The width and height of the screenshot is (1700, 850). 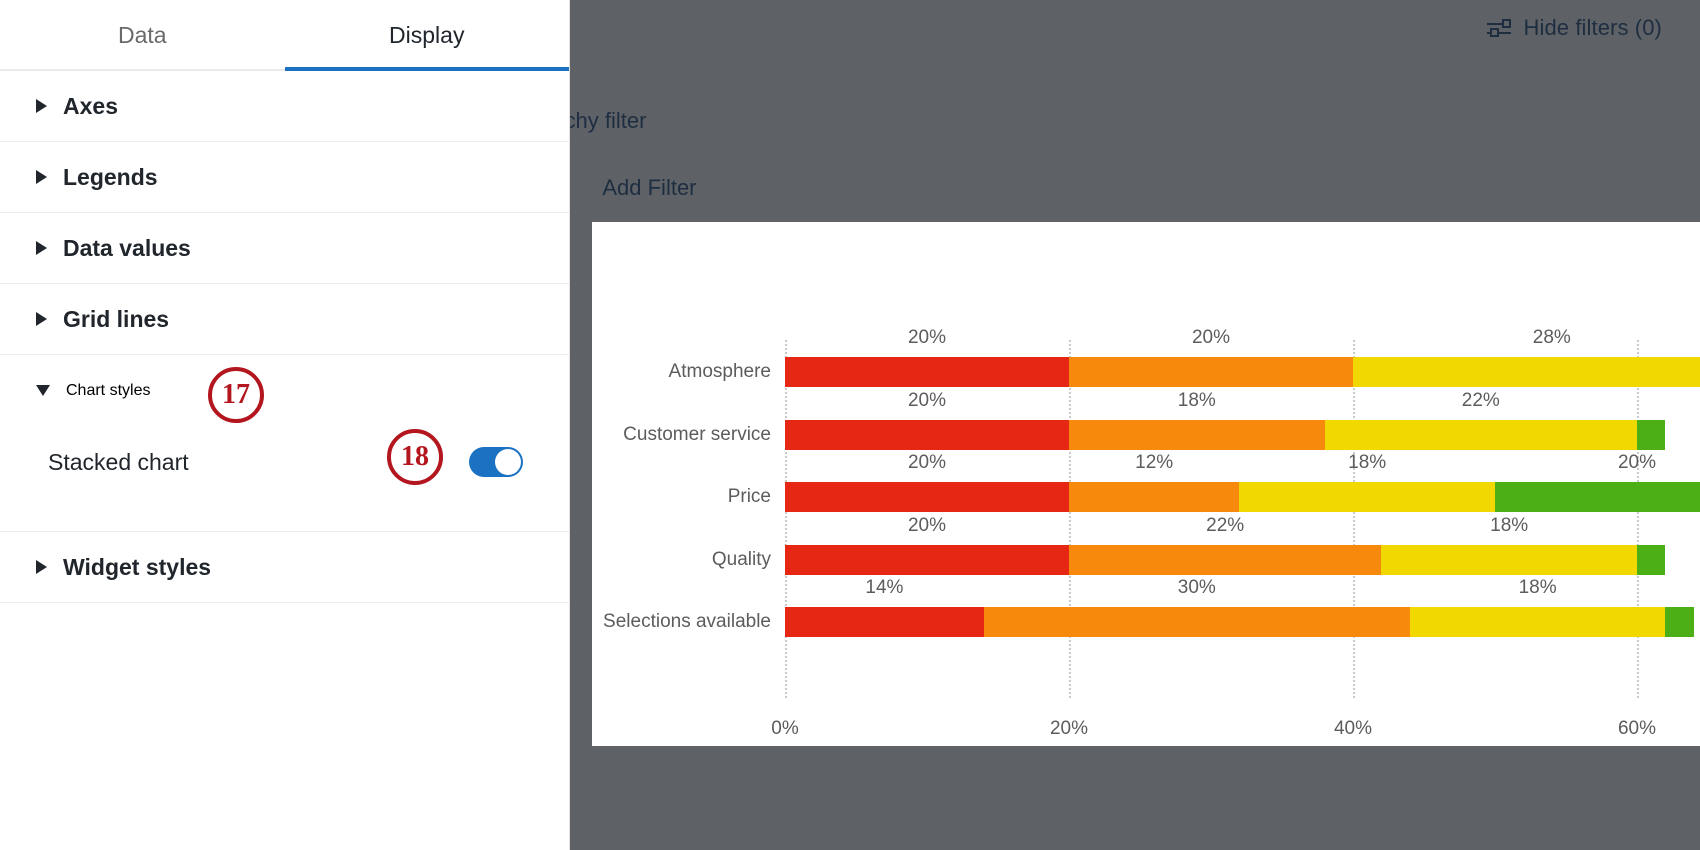 What do you see at coordinates (284, 248) in the screenshot?
I see `sidebar-section-data-values: Data values` at bounding box center [284, 248].